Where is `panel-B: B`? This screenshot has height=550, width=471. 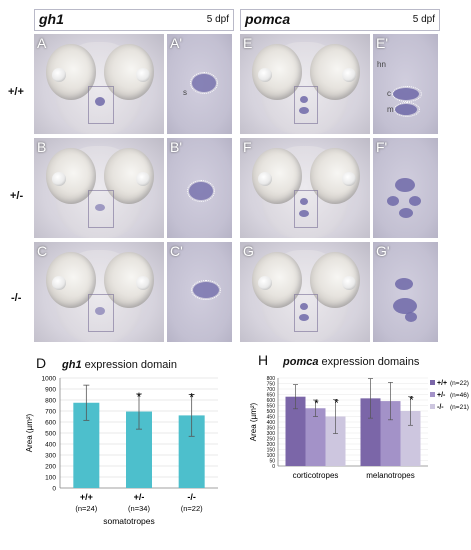
panel-B: B is located at coordinates (99, 188).